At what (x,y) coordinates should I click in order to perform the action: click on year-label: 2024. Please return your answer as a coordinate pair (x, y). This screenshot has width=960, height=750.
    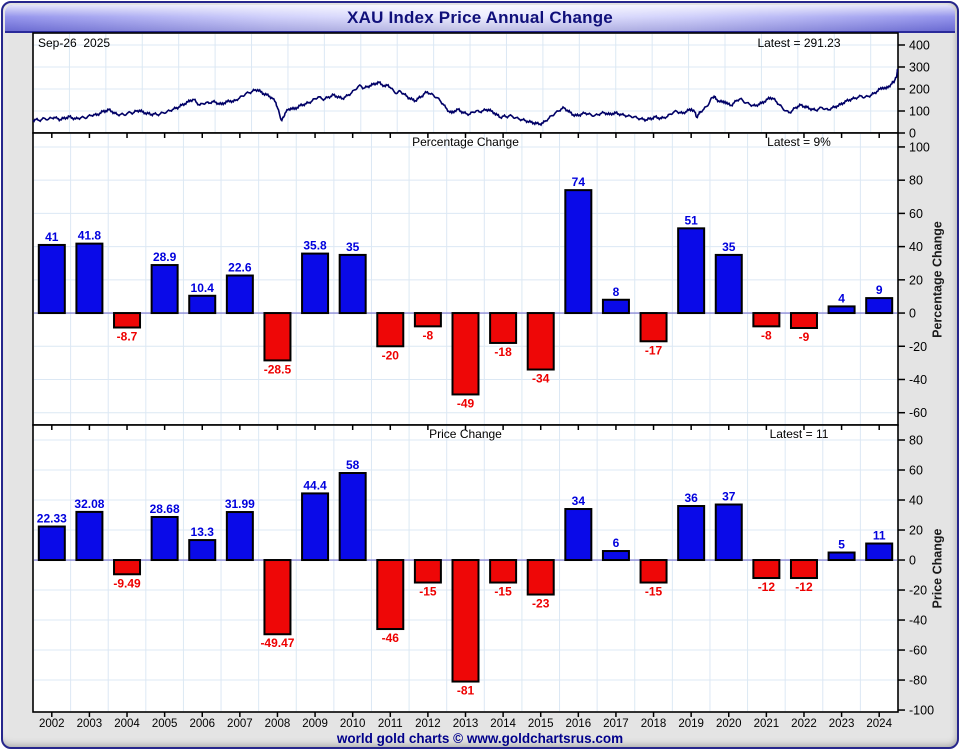
    Looking at the image, I should click on (879, 724).